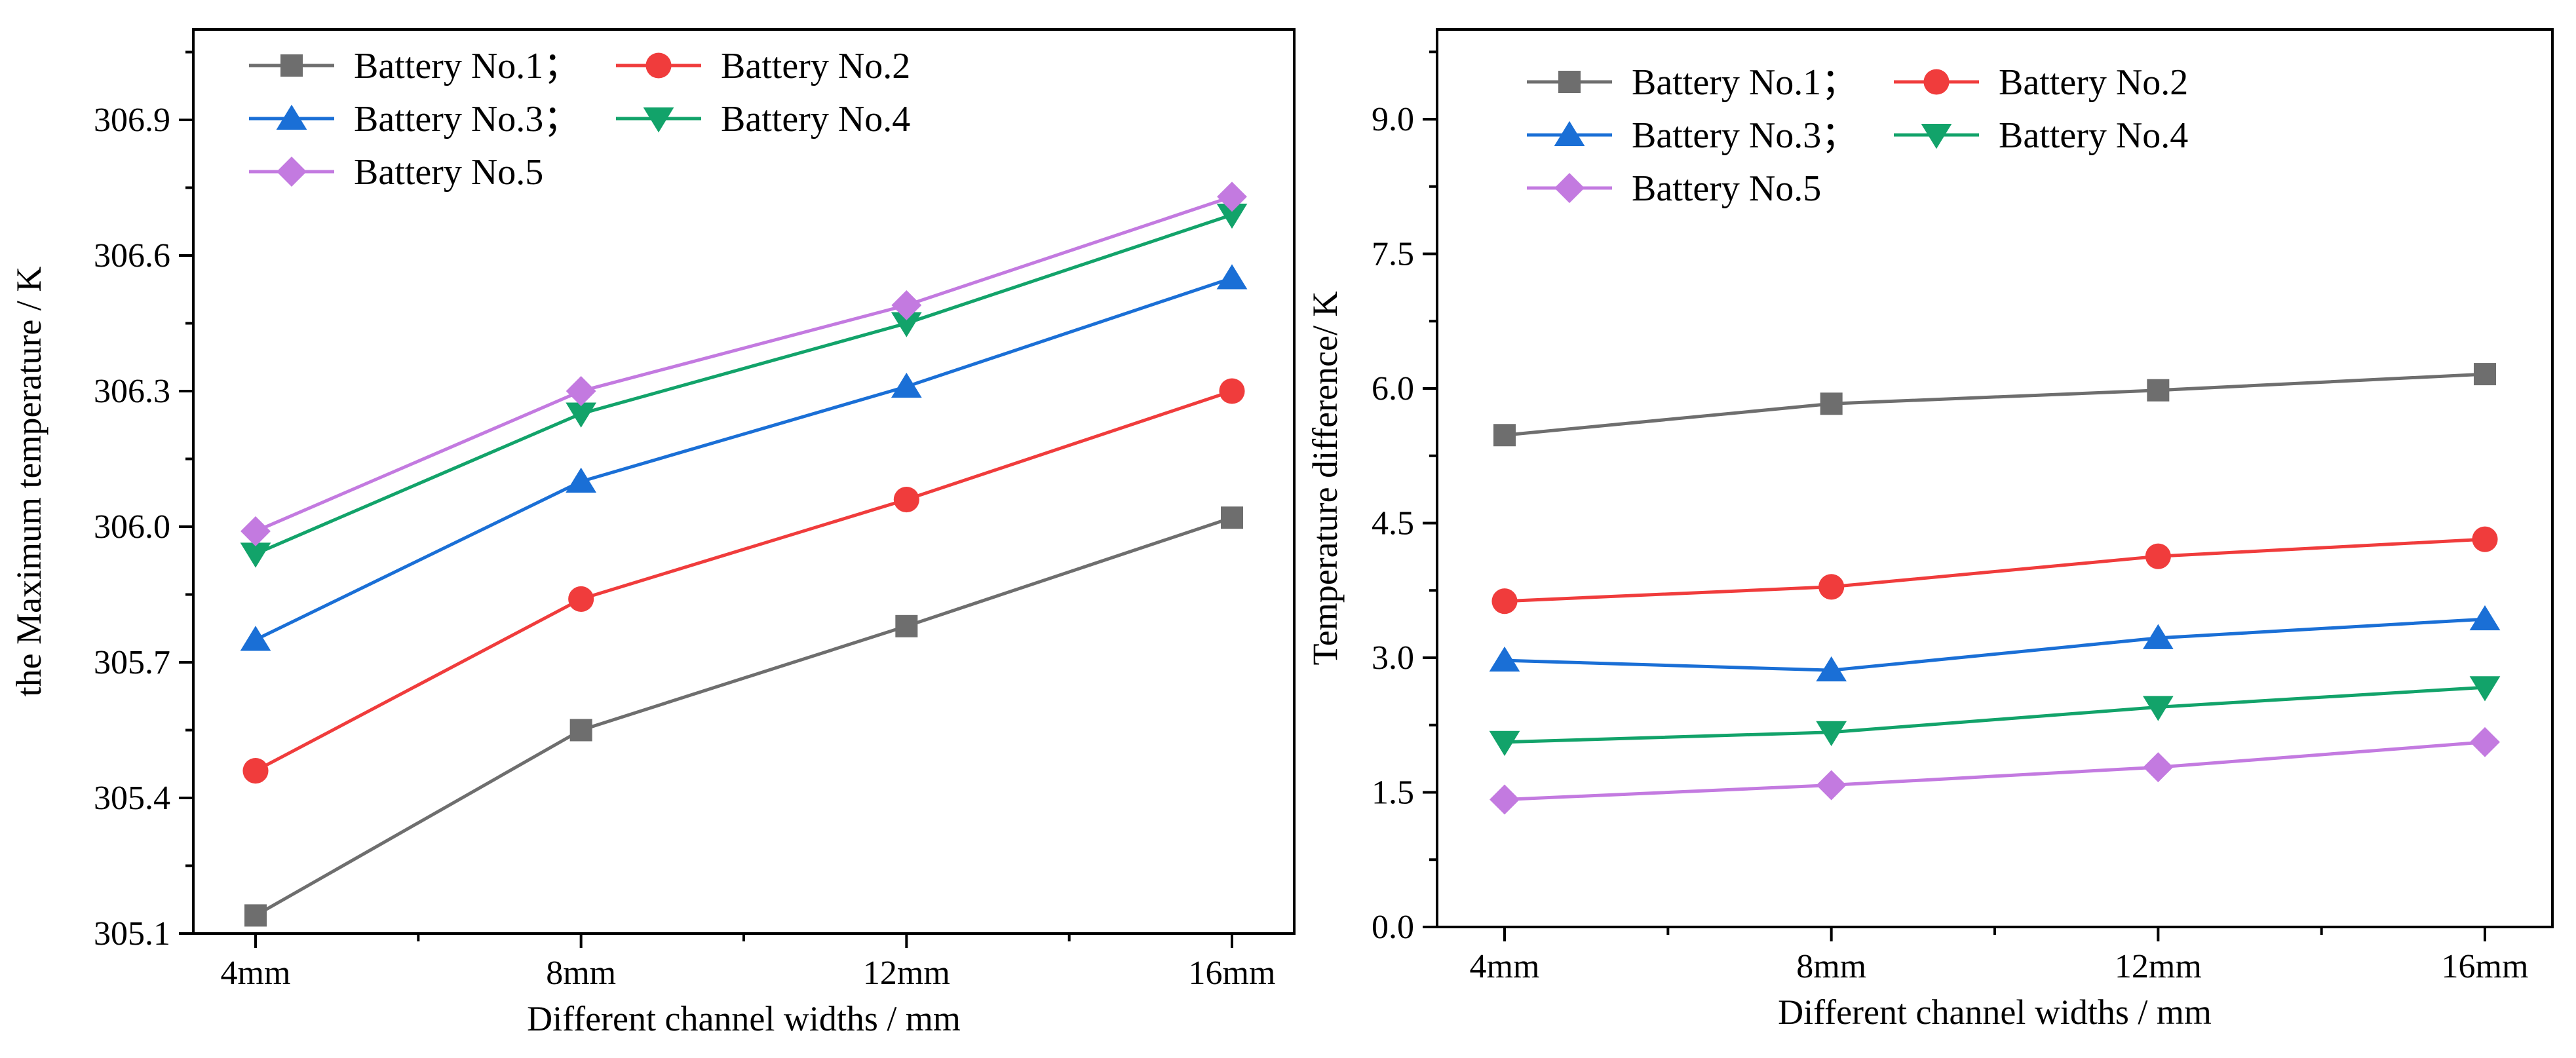 Image resolution: width=2576 pixels, height=1058 pixels. What do you see at coordinates (815, 66) in the screenshot?
I see `legend-label: Battery No.2` at bounding box center [815, 66].